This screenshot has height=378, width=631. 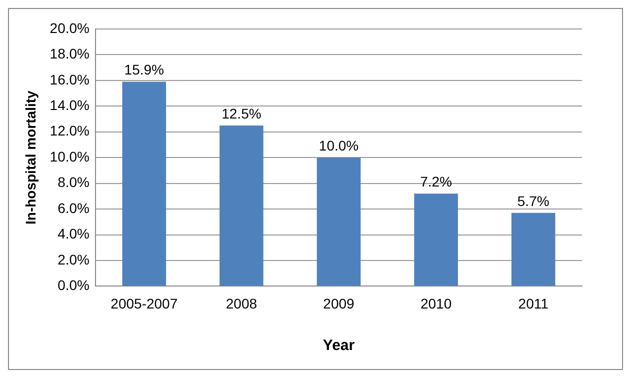 What do you see at coordinates (436, 303) in the screenshot?
I see `x-tick-label: 2010` at bounding box center [436, 303].